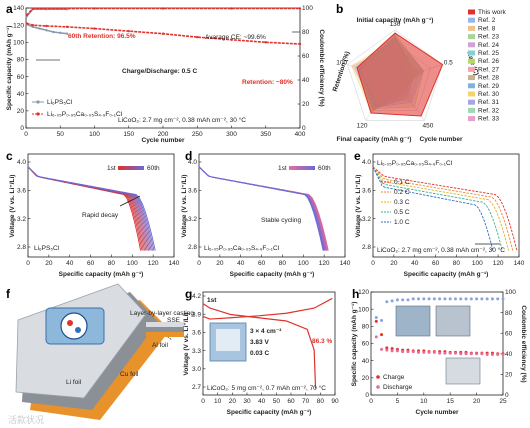  I want to click on d-xtick-label: 40, so click(241, 263).